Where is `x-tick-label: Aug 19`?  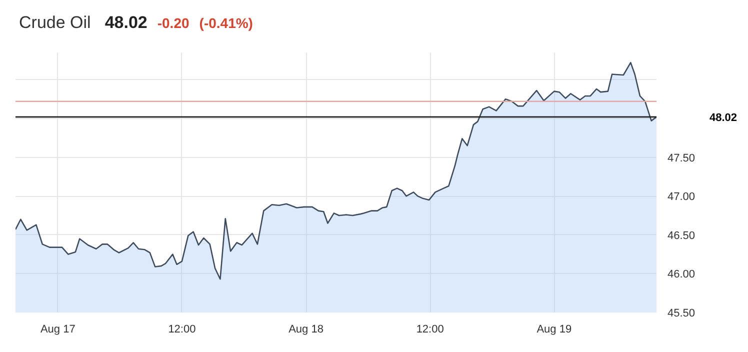
x-tick-label: Aug 19 is located at coordinates (554, 330).